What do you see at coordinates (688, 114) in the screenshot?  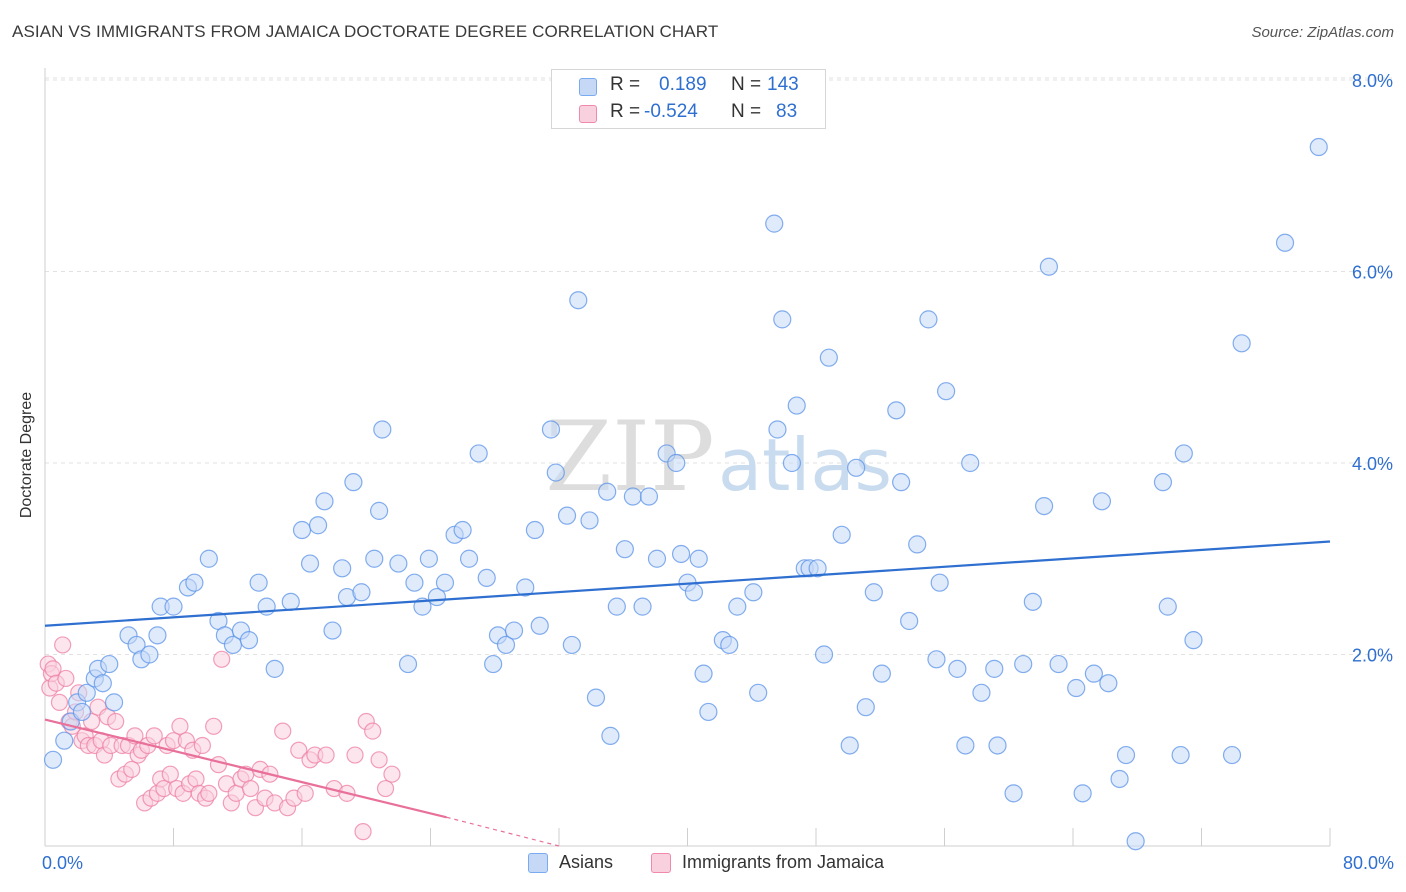 I see `legend-row-jamaica: R = -0.524 N = 83` at bounding box center [688, 114].